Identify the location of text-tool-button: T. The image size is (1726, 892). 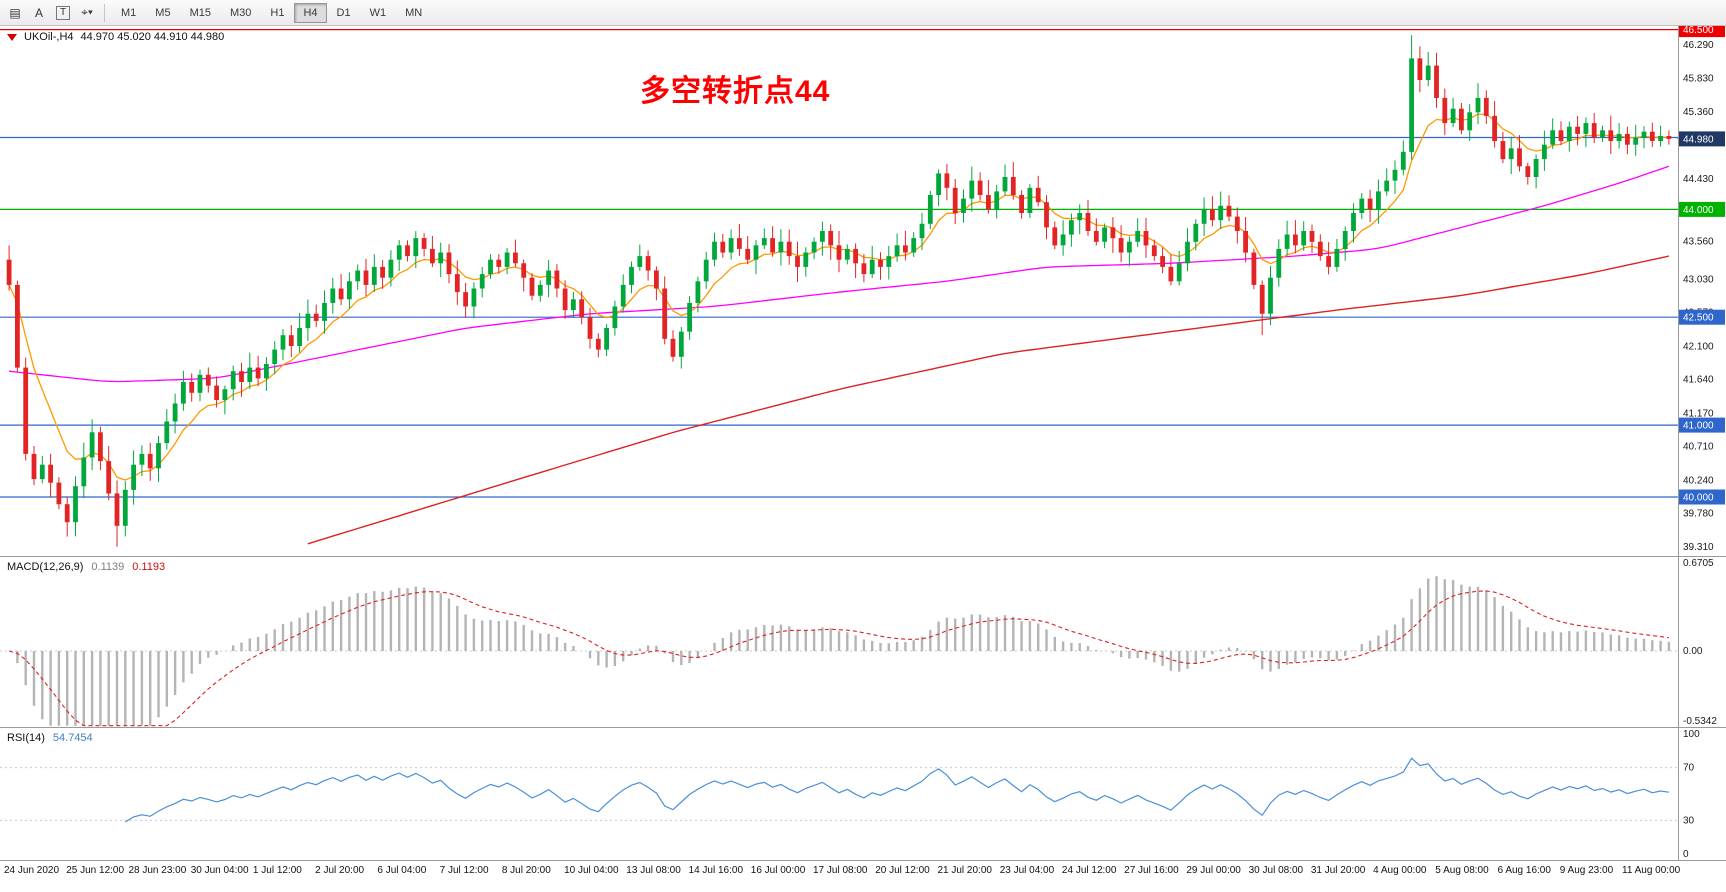
(63, 13).